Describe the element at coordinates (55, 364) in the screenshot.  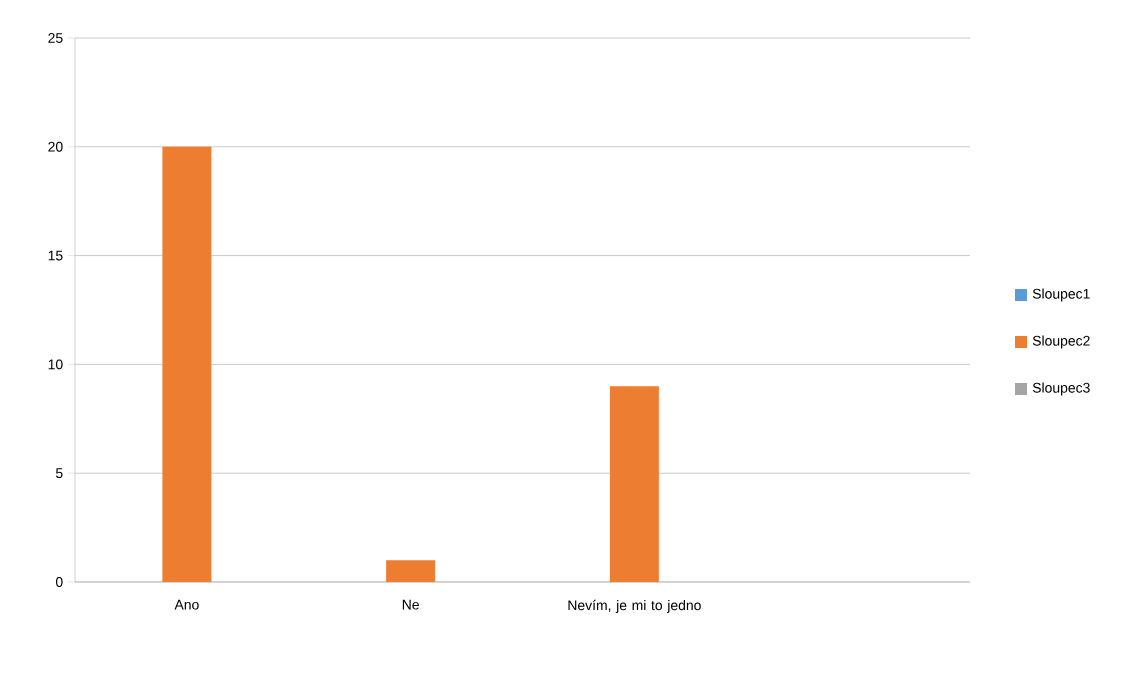
I see `y-tick-label: 10` at that location.